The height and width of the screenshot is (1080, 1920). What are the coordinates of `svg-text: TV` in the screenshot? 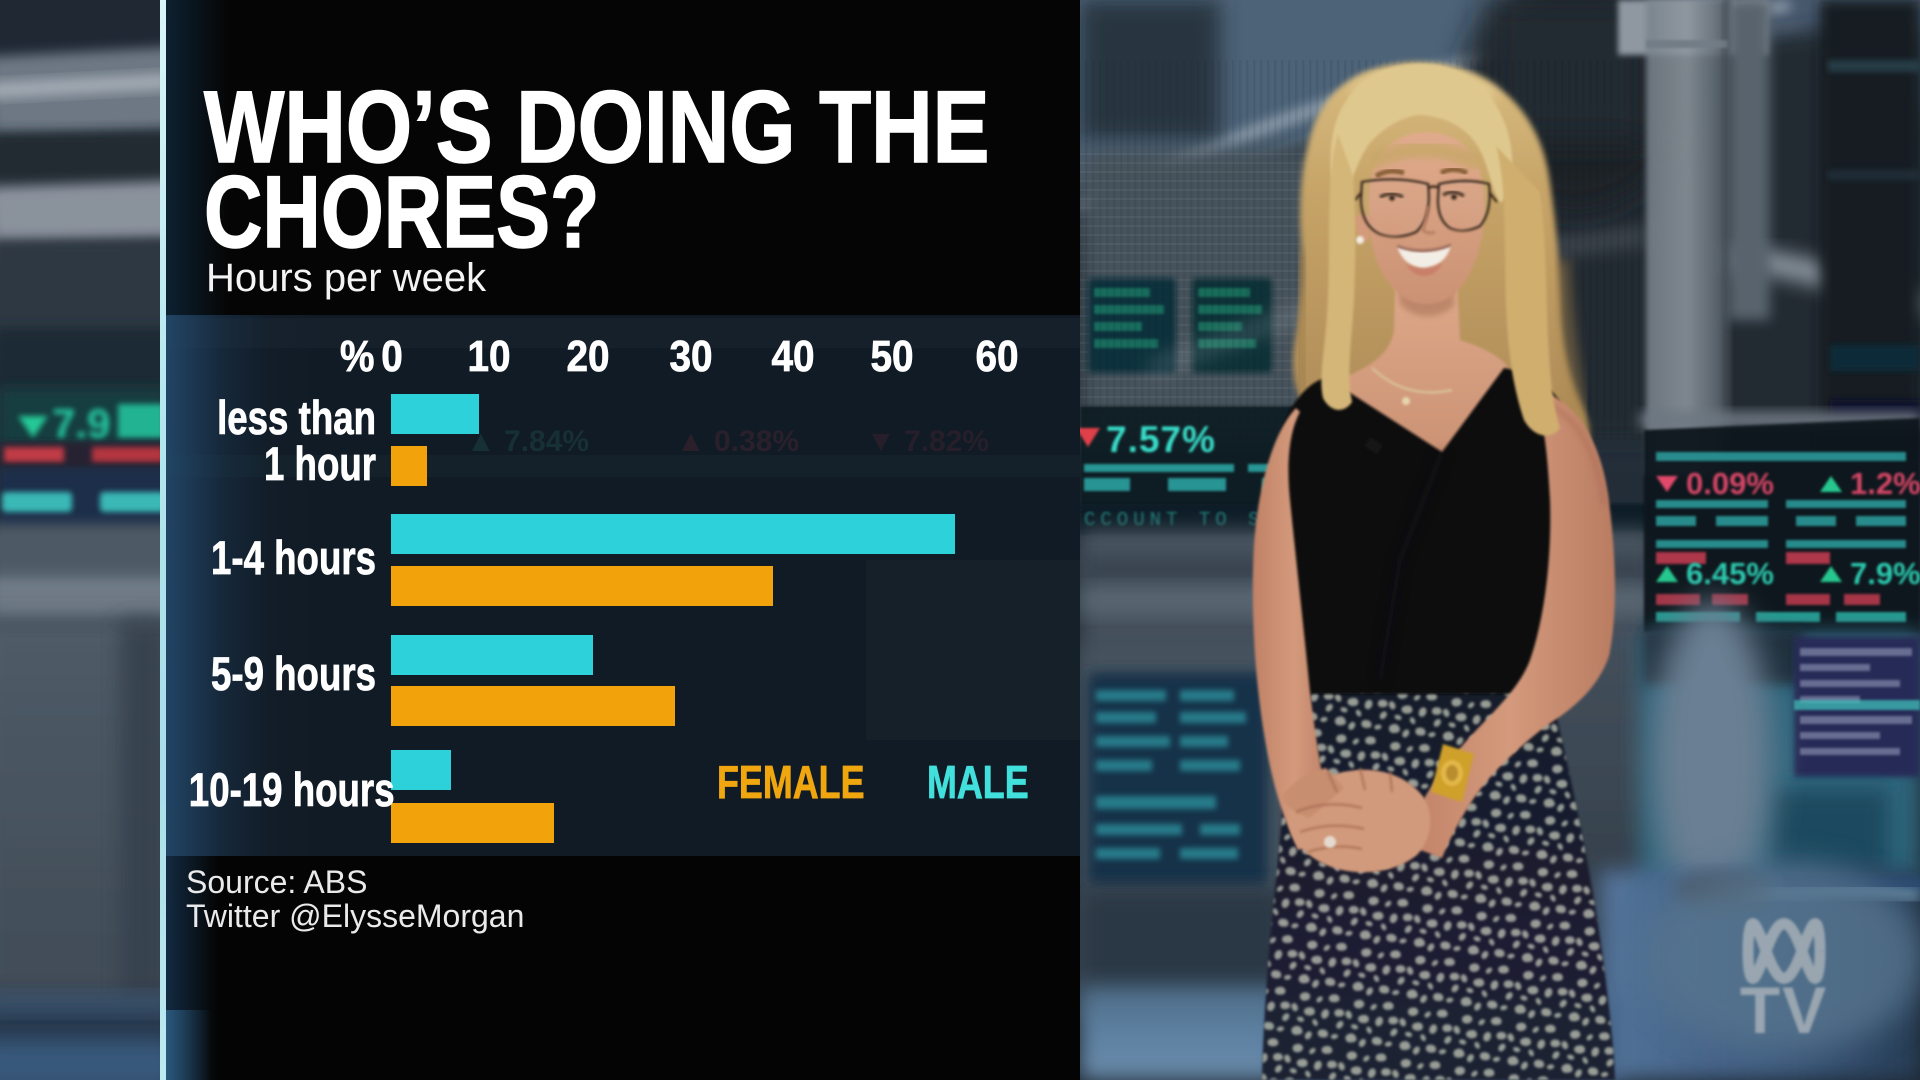 It's located at (1784, 1010).